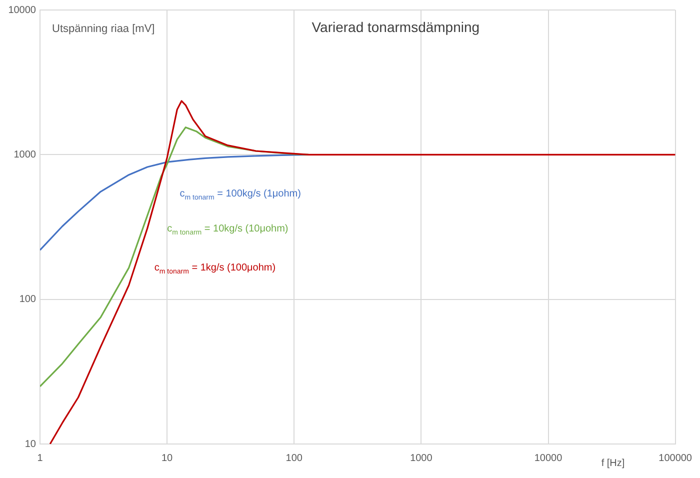 The image size is (700, 478). I want to click on y-tick-label: 10000, so click(22, 10).